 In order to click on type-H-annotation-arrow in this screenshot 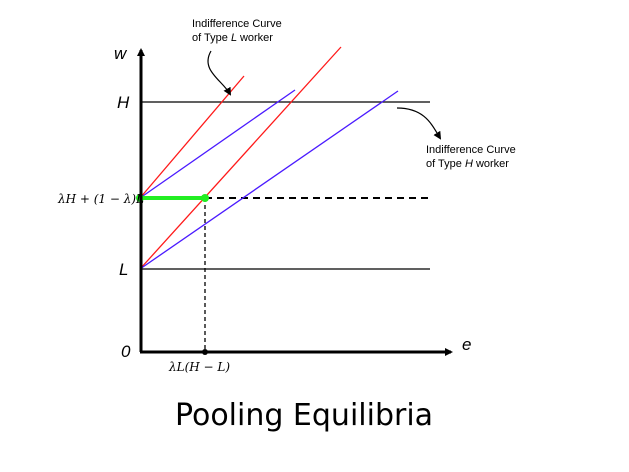, I will do `click(419, 123)`.